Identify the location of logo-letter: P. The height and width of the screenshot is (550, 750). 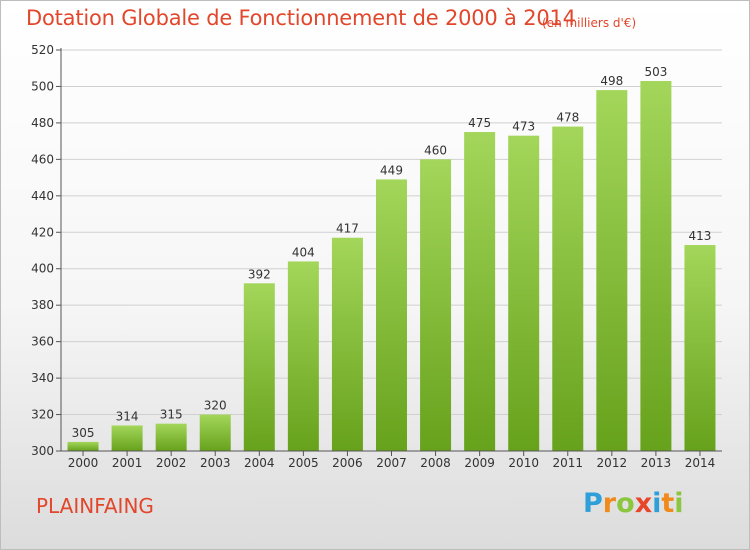
(593, 503).